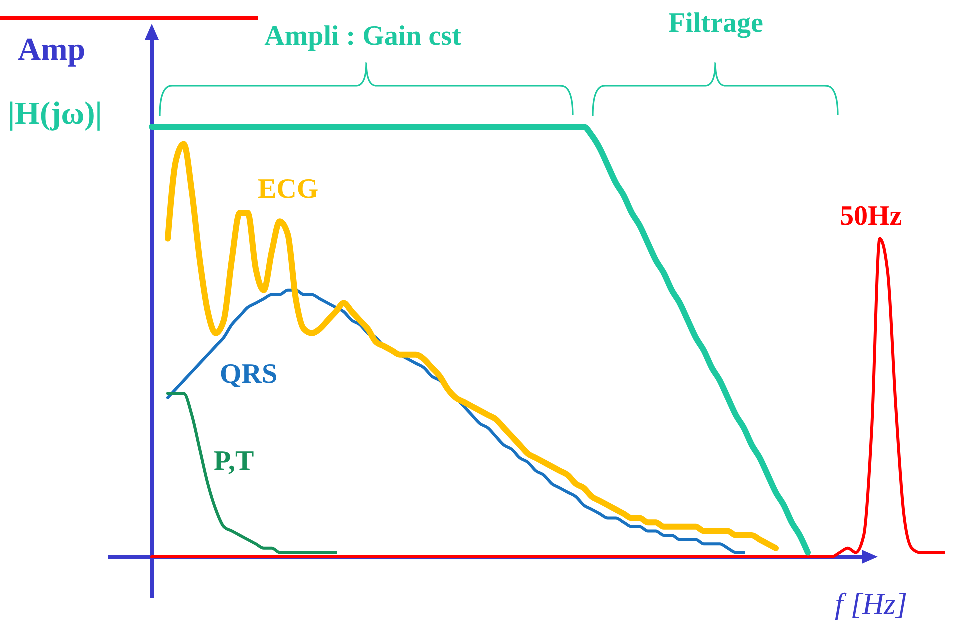 Image resolution: width=955 pixels, height=626 pixels. I want to click on series-label: ECG, so click(288, 189).